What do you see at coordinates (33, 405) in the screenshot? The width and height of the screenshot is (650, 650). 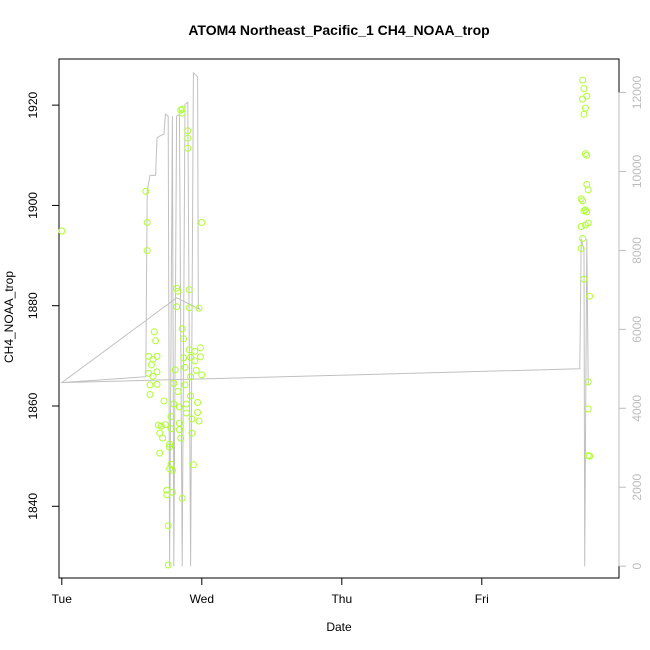 I see `y-tick-label: 1860` at bounding box center [33, 405].